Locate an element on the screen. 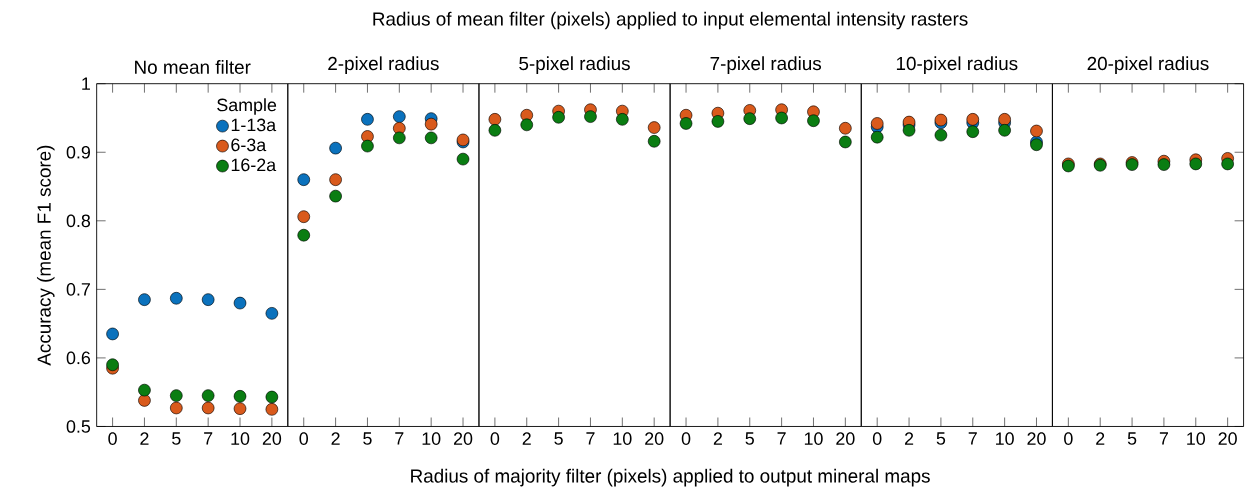 This screenshot has height=498, width=1255. y-tick-label: 0.7 is located at coordinates (78, 289).